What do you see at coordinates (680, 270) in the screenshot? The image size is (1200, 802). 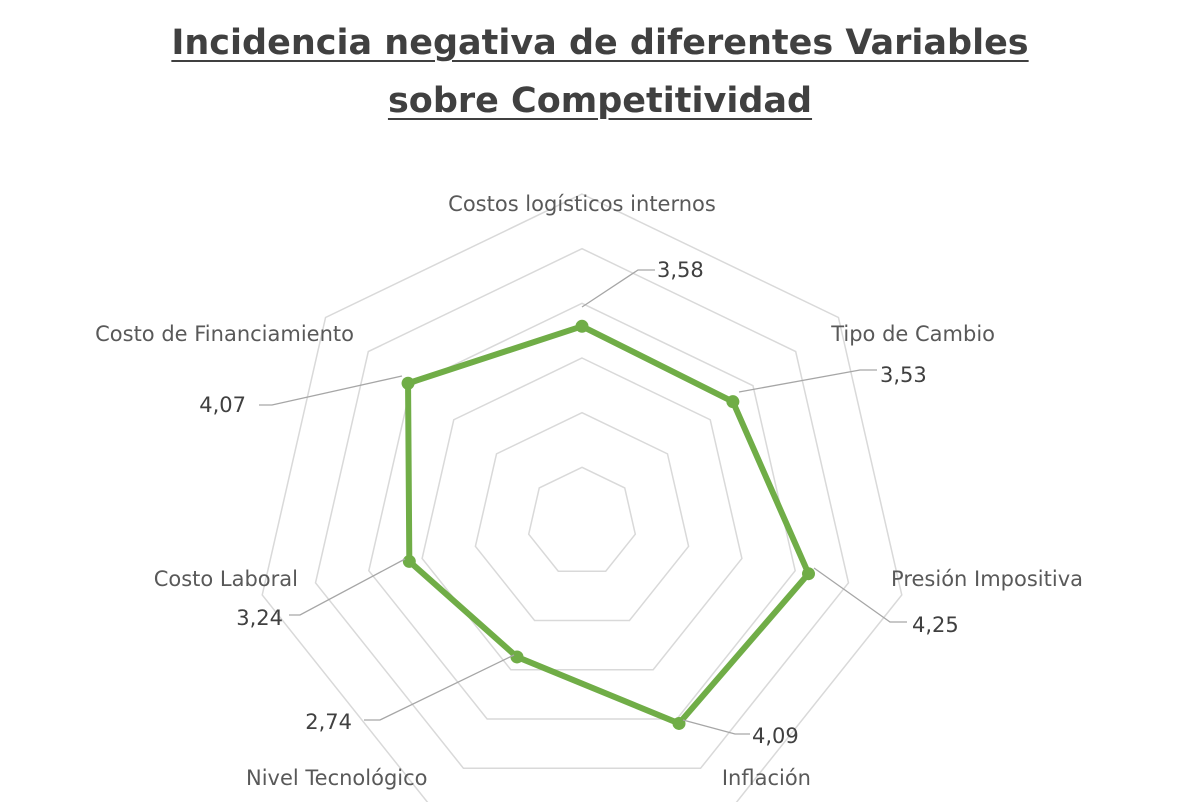 I see `value-label-1: 3,58` at bounding box center [680, 270].